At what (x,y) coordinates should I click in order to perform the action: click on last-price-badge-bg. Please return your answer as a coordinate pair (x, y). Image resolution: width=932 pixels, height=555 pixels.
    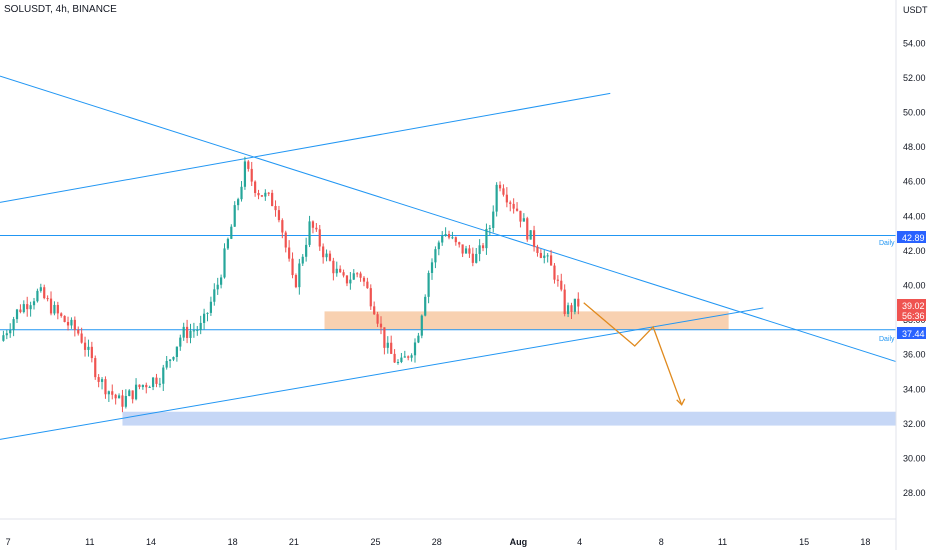
    Looking at the image, I should click on (911, 310).